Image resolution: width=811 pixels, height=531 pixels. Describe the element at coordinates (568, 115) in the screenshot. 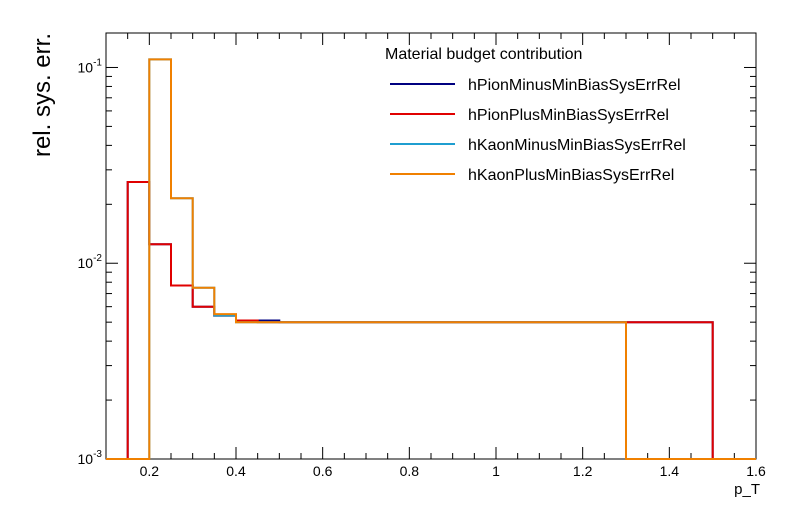

I see `legend-label: hPionPlusMinBiasSysErrRel` at that location.